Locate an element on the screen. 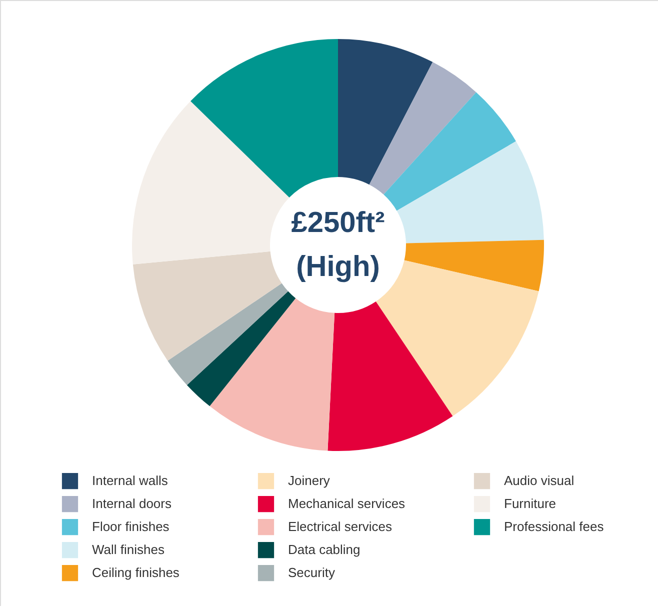  legend-label: Floor finishes is located at coordinates (131, 526).